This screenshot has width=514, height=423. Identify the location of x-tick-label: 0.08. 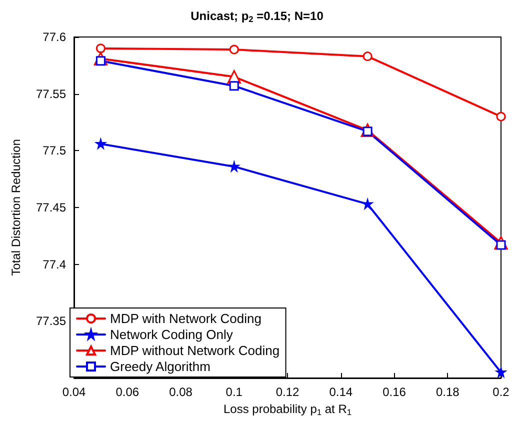
(181, 392).